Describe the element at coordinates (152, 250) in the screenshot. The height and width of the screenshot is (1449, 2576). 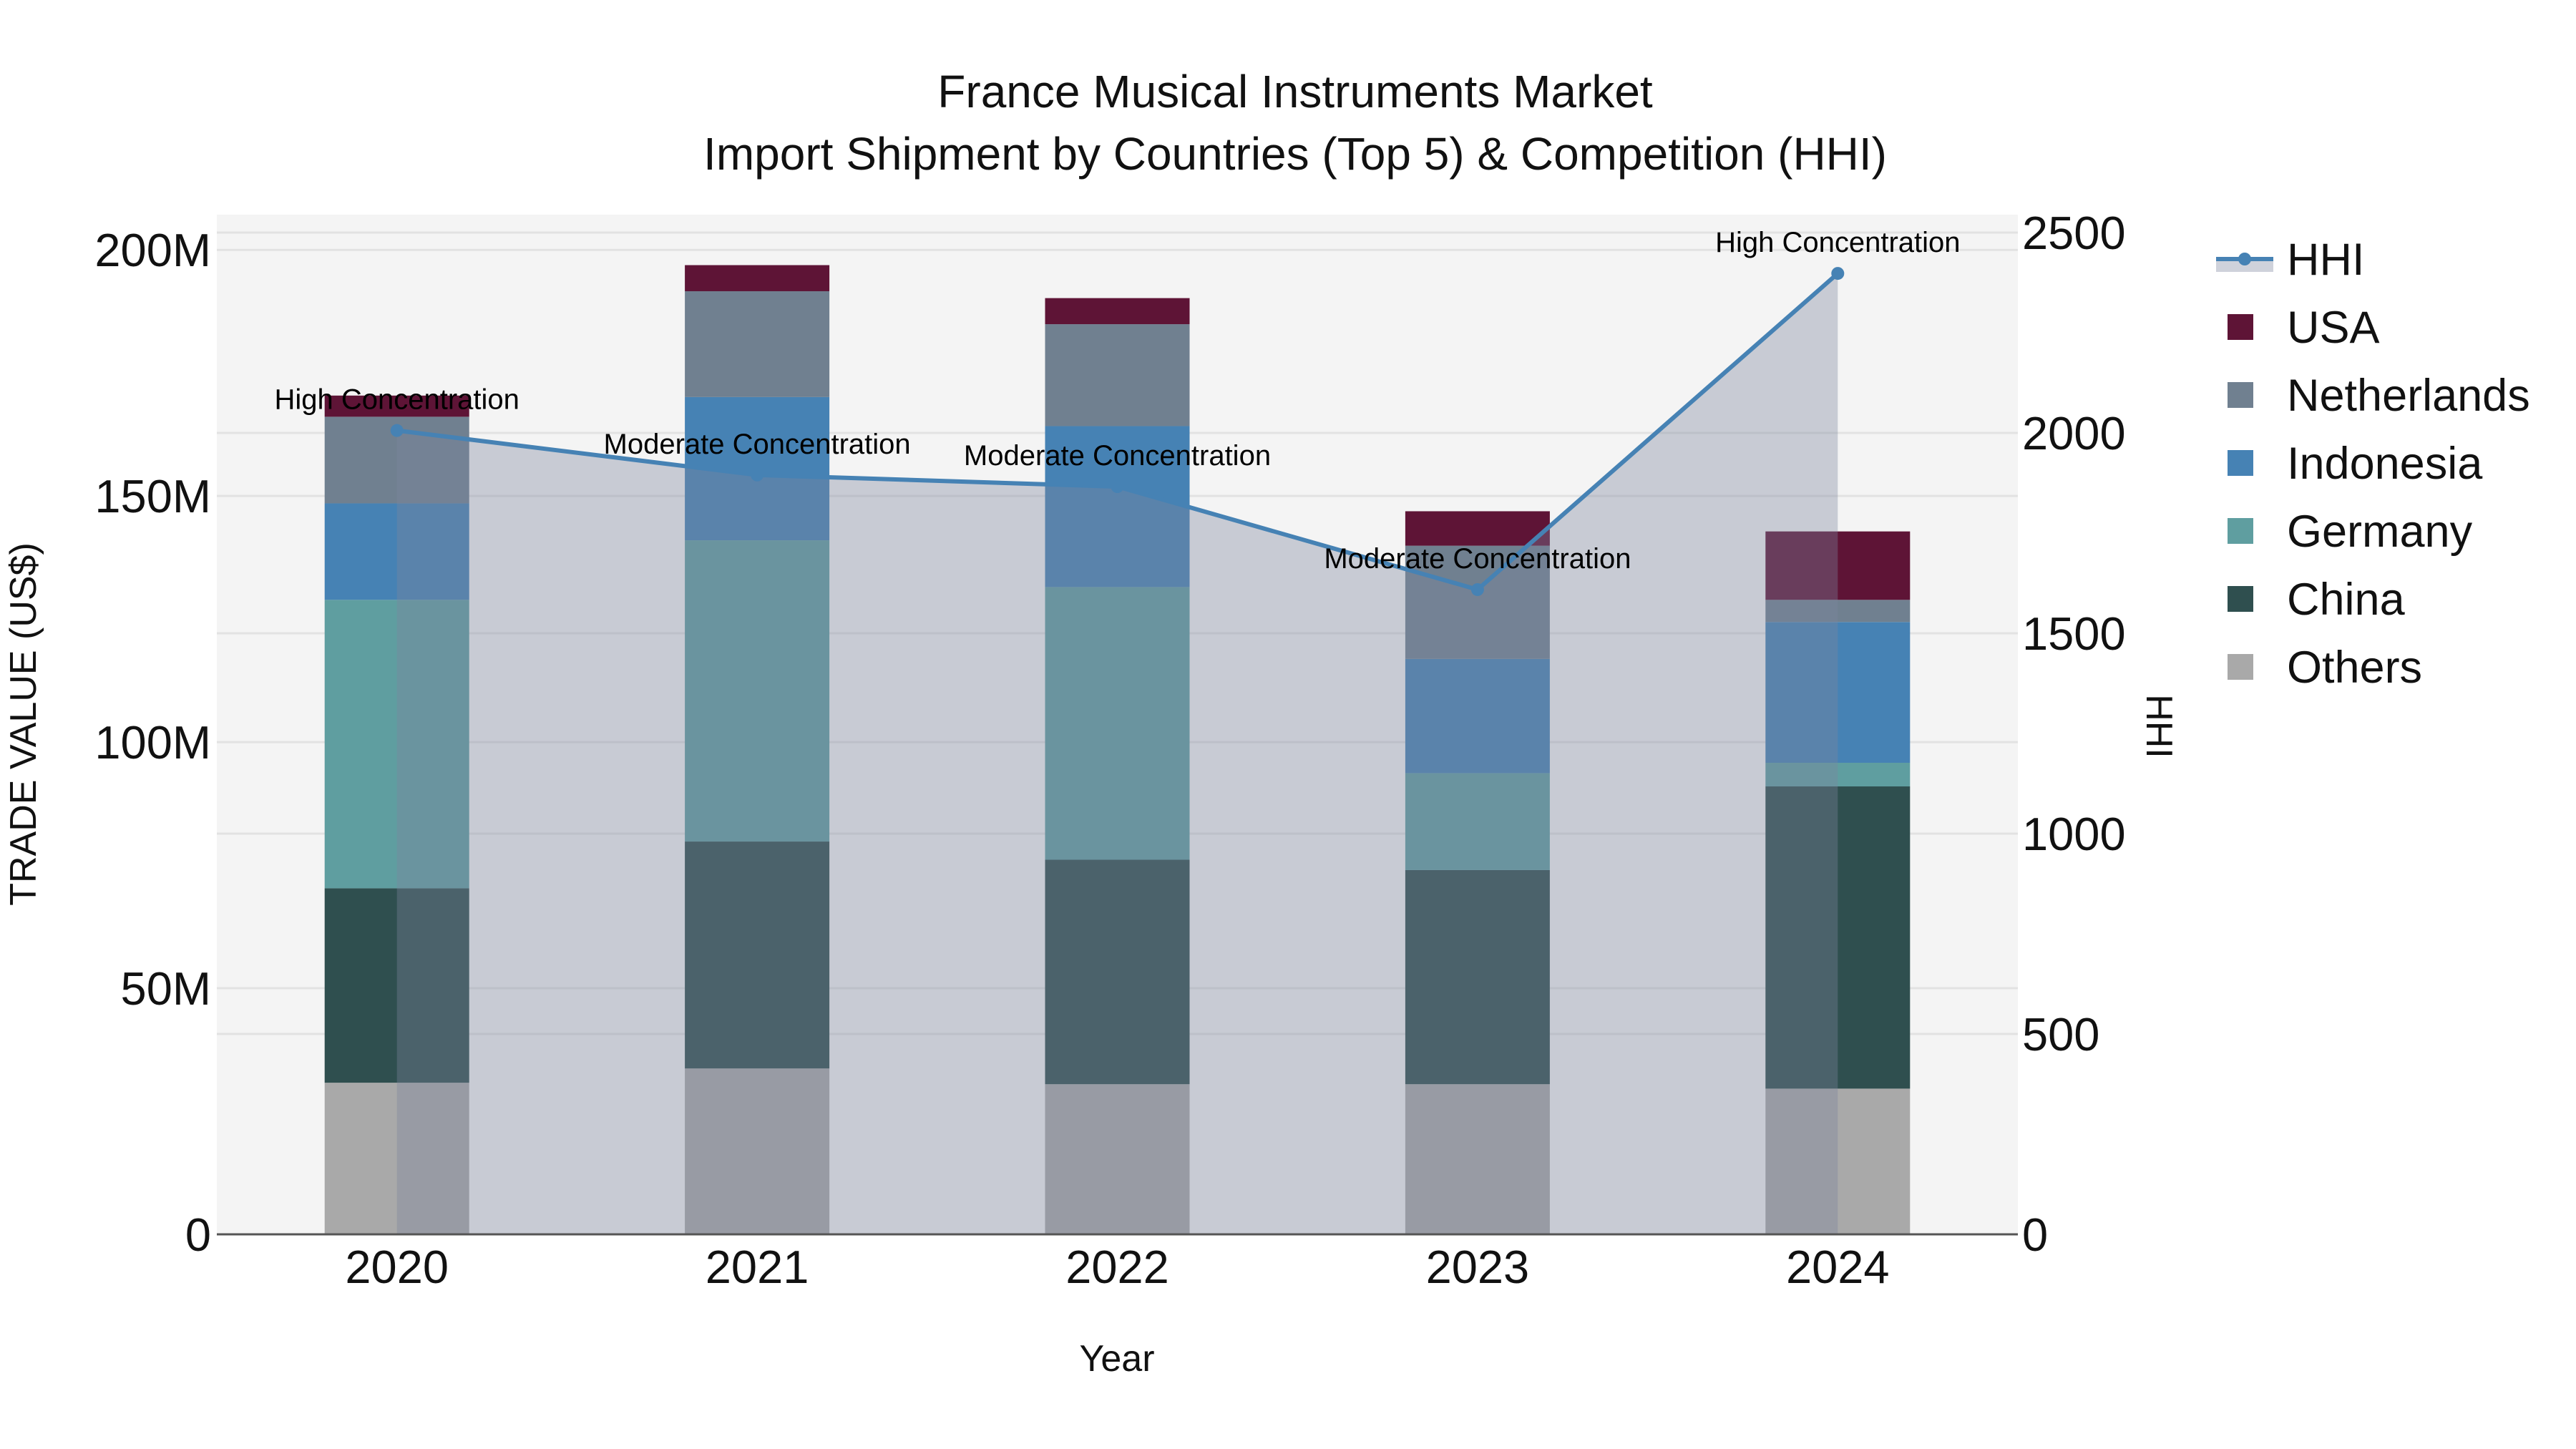
I see `y-left-tick-label: 200M` at that location.